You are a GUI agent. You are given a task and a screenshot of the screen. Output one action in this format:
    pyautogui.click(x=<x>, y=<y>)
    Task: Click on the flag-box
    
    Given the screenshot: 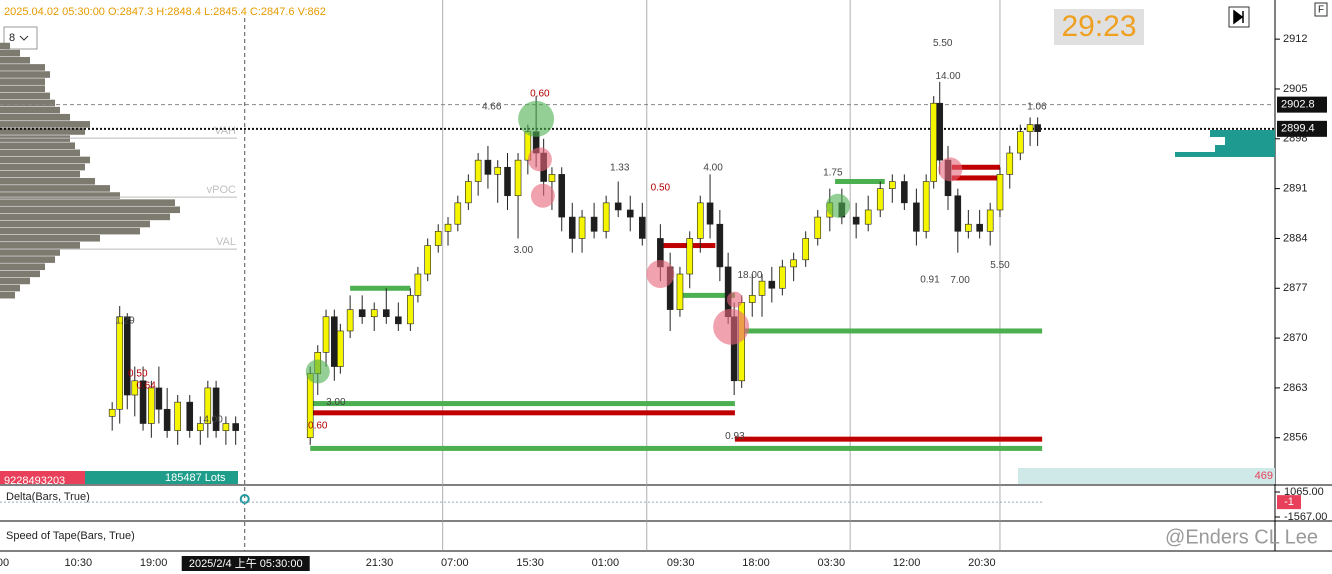 What is the action you would take?
    pyautogui.click(x=1321, y=9)
    